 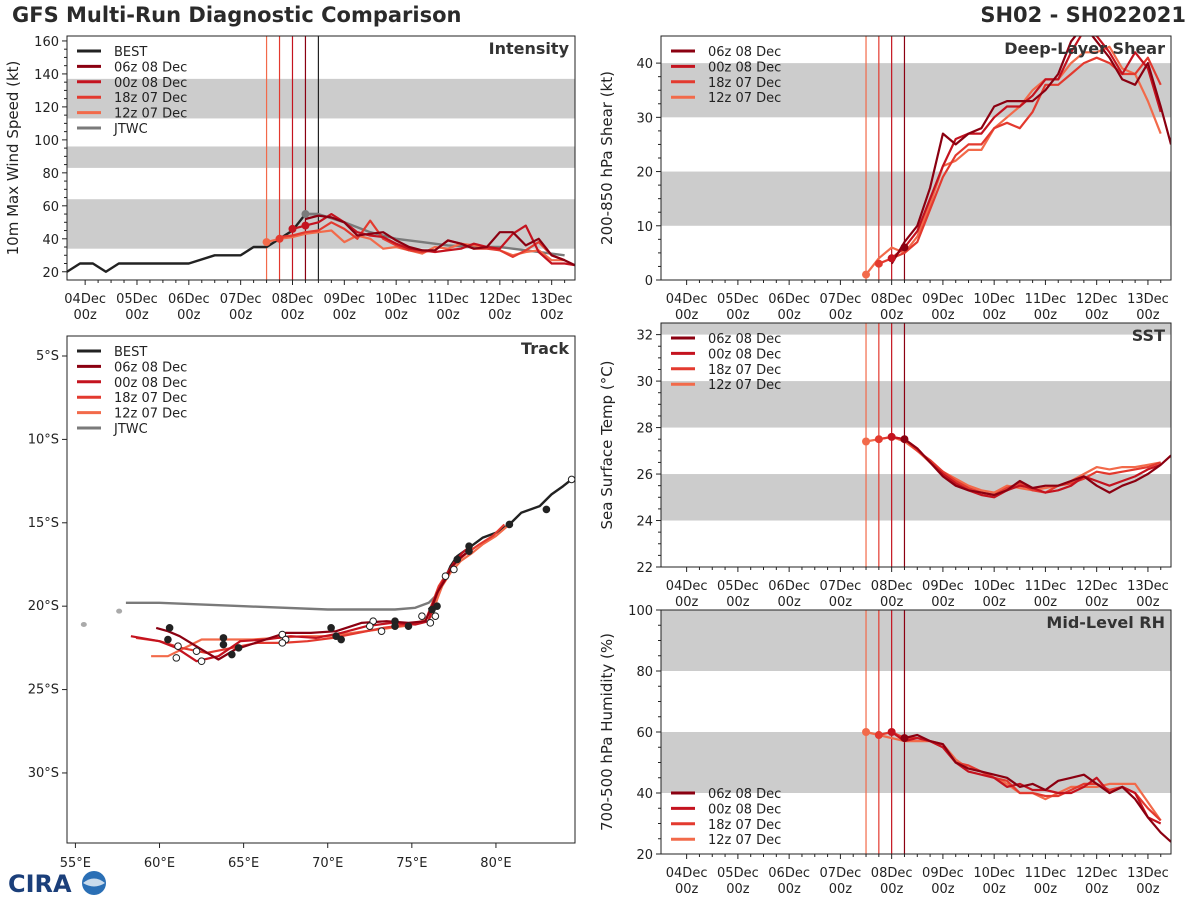 I want to click on rh-ylabel: 700-500 hPa Humidity (%), so click(x=607, y=732).